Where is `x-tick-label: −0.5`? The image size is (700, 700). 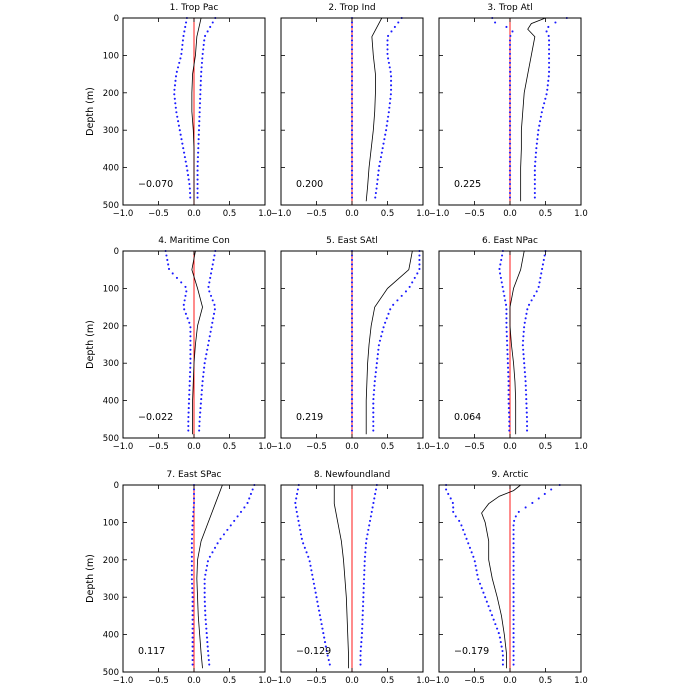 x-tick-label: −0.5 is located at coordinates (158, 447).